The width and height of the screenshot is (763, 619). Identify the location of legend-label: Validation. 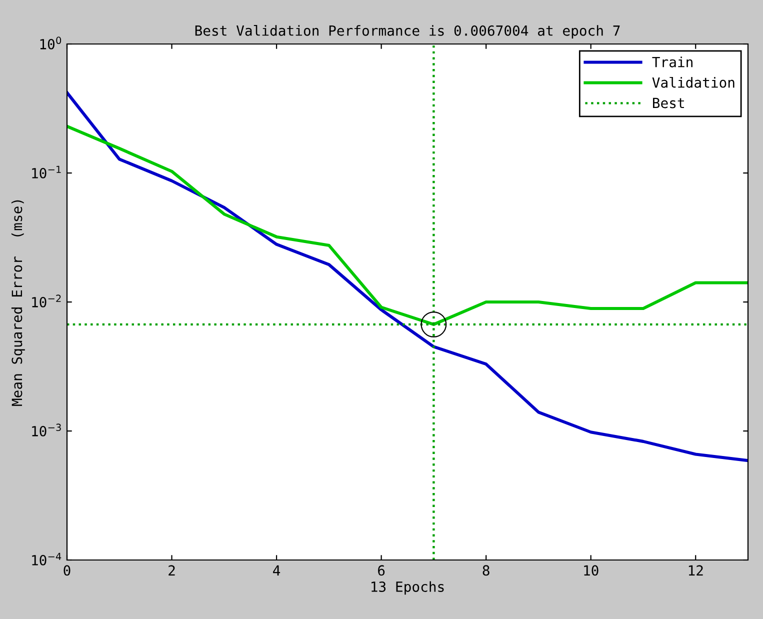
(693, 82).